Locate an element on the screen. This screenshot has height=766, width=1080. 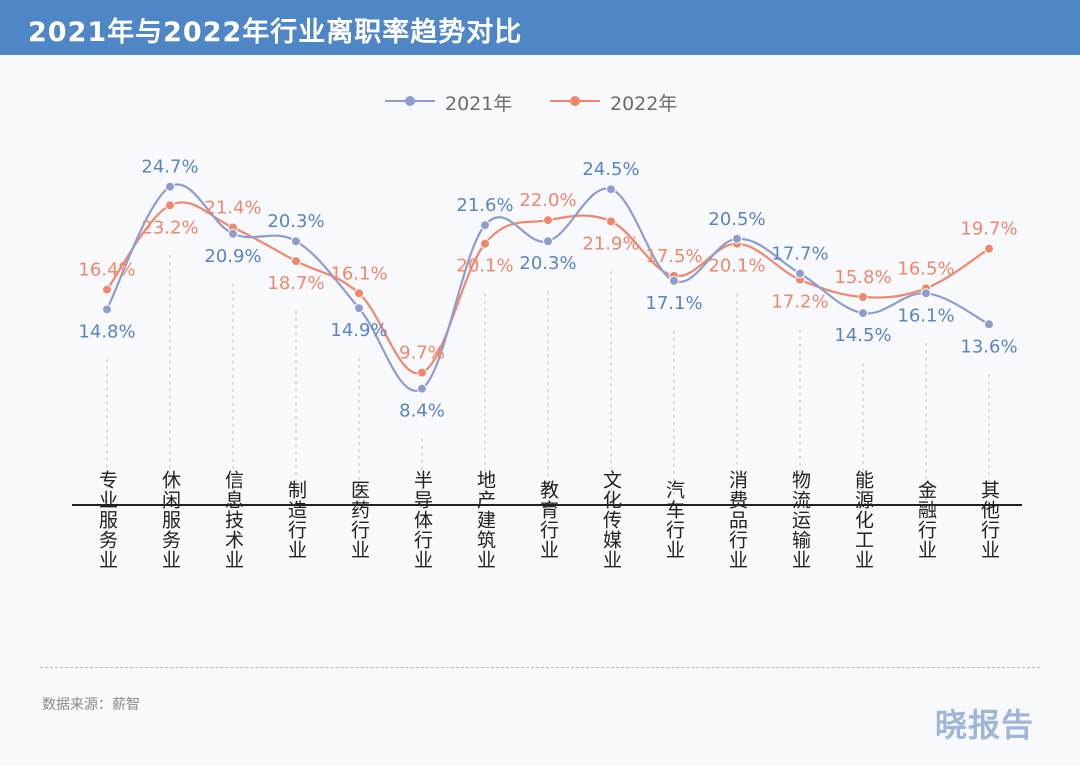
legend-label-2021: 2021年 is located at coordinates (479, 104).